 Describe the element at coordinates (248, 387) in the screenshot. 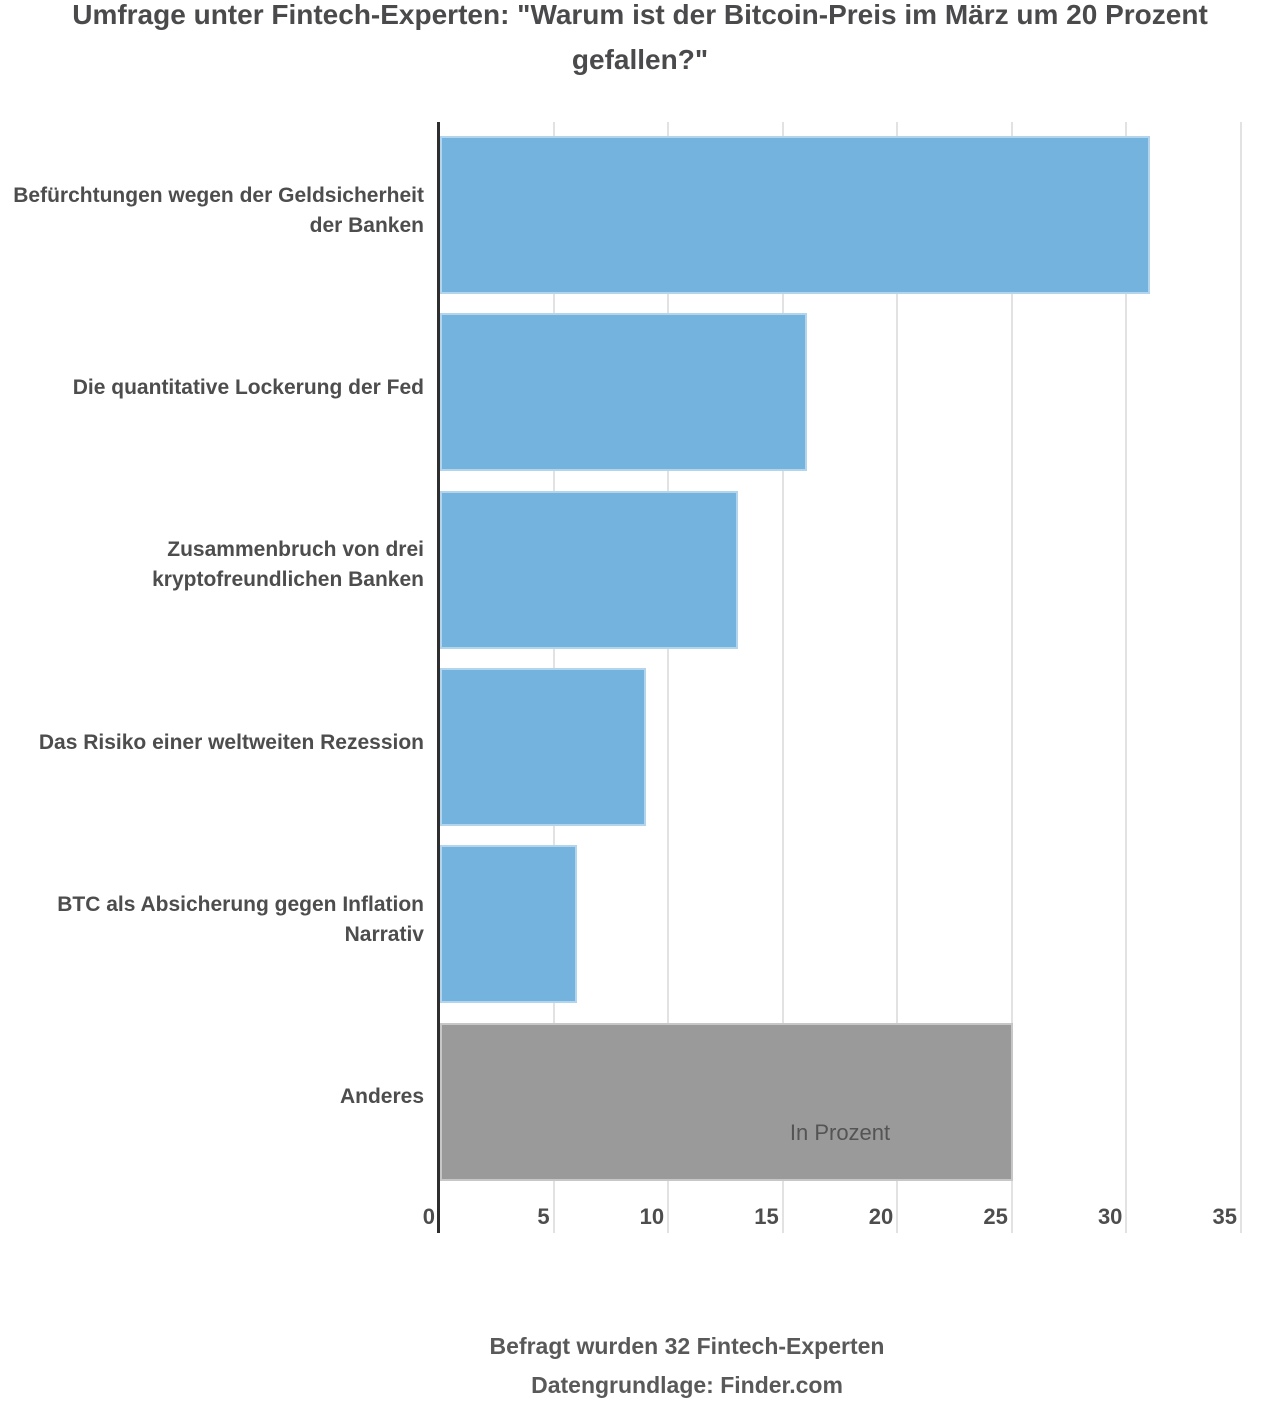

I see `category-label: Die quantitative Lockerung der Fed` at that location.